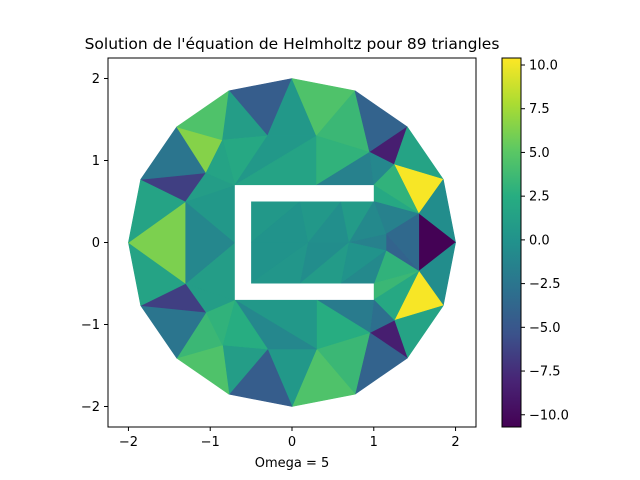 This screenshot has height=480, width=640. Describe the element at coordinates (545, 372) in the screenshot. I see `colorbar-tick-label: −7.5` at that location.